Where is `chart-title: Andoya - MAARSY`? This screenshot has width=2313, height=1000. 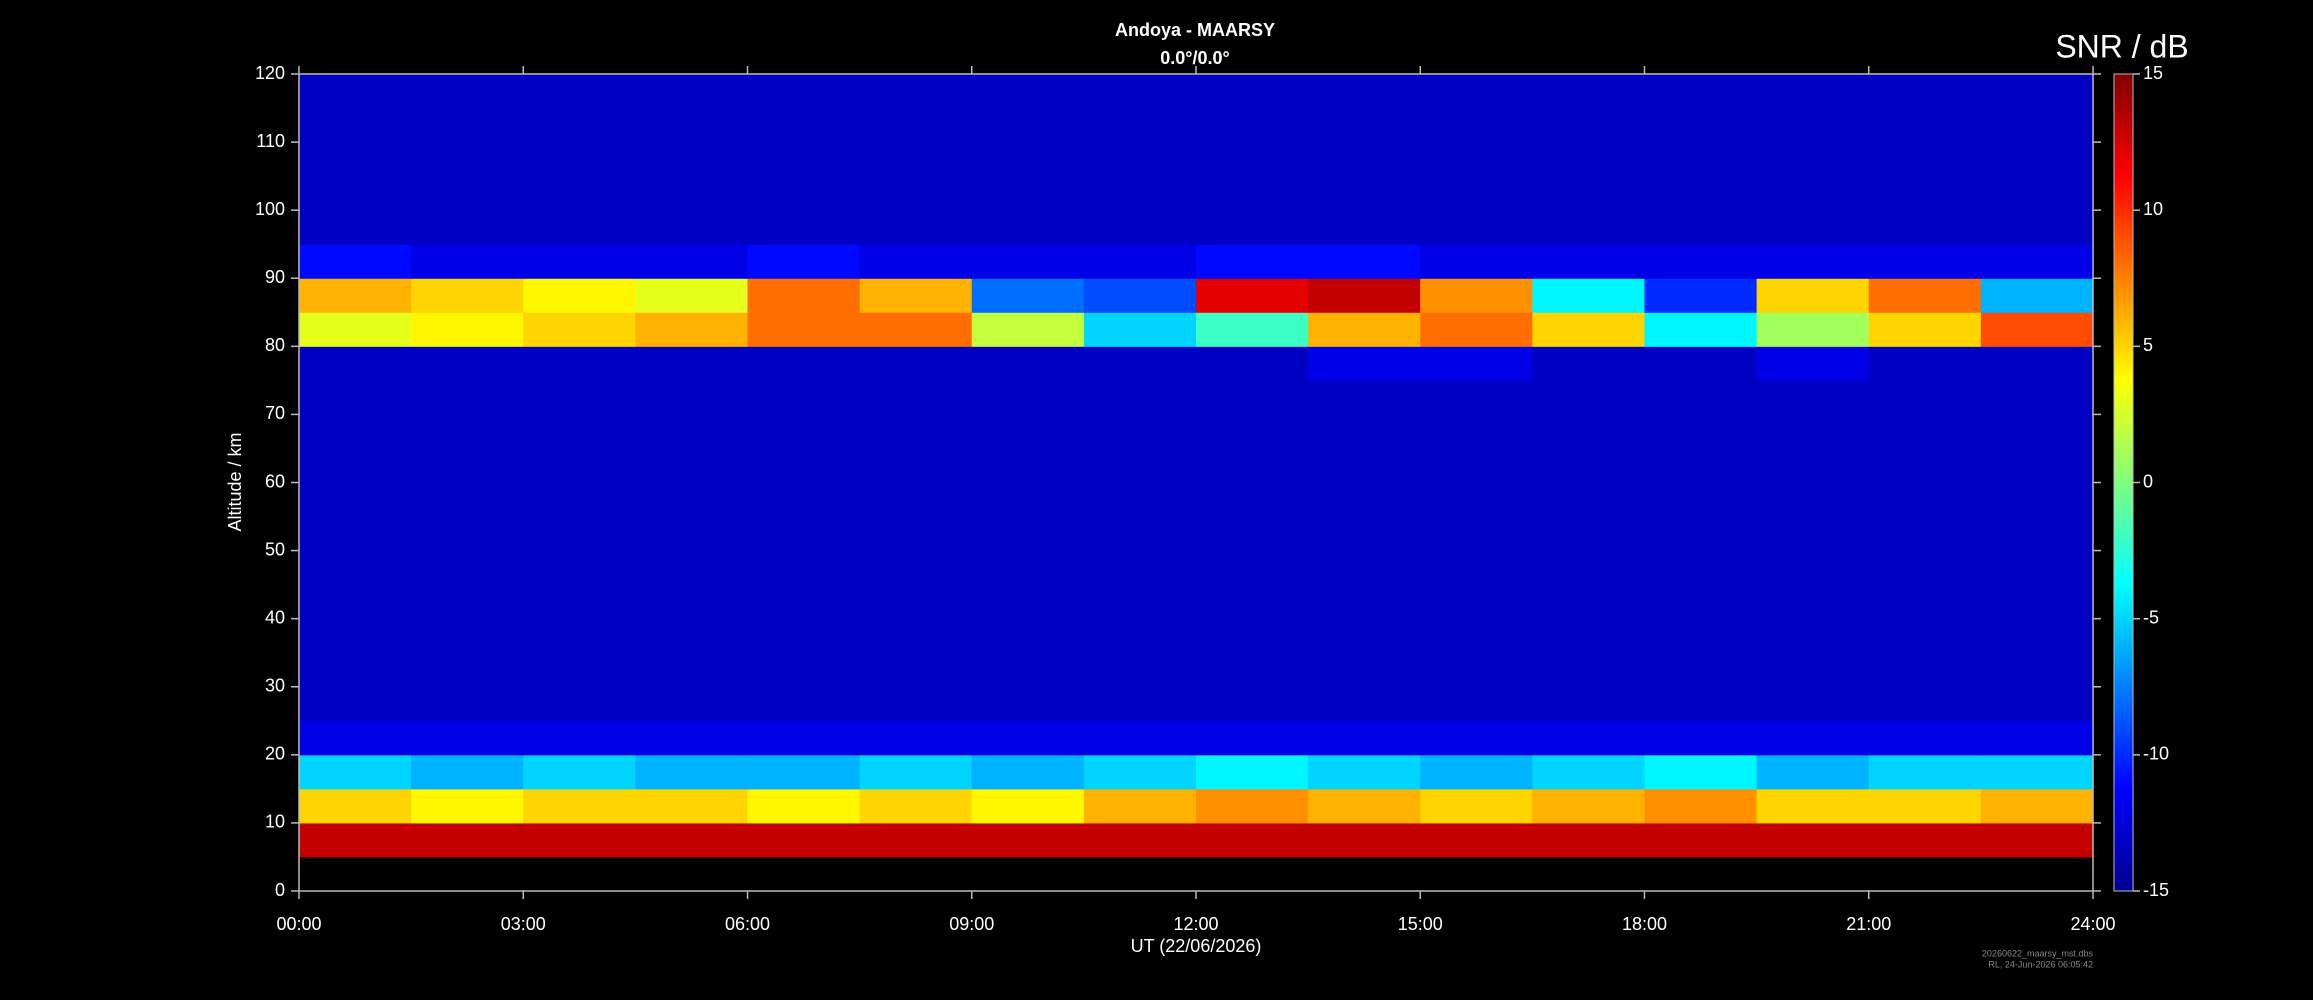 chart-title: Andoya - MAARSY is located at coordinates (1195, 30).